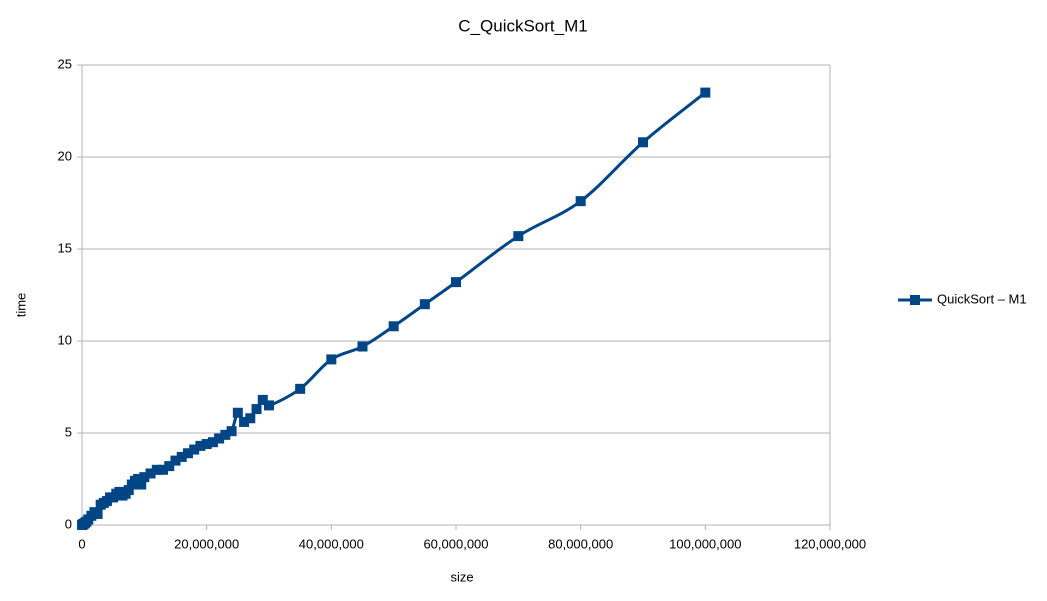  Describe the element at coordinates (580, 543) in the screenshot. I see `x-tick-label: 80,000,000` at that location.